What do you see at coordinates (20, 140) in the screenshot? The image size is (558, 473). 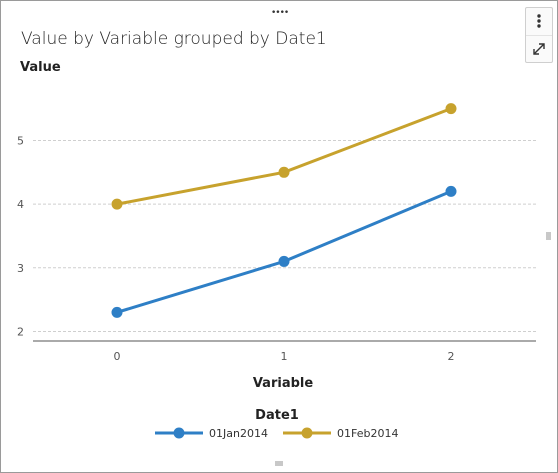 I see `y-tick-label: 5` at bounding box center [20, 140].